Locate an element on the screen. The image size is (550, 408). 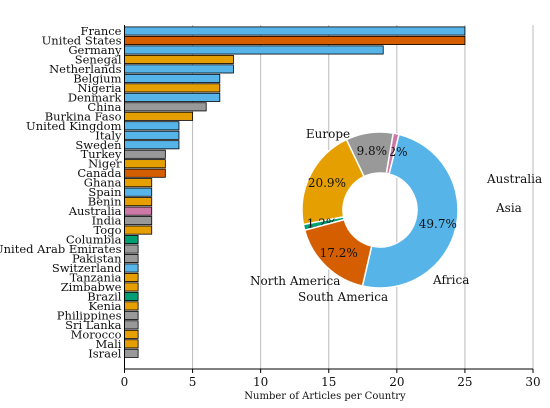
category-label: Columbia is located at coordinates (94, 240).